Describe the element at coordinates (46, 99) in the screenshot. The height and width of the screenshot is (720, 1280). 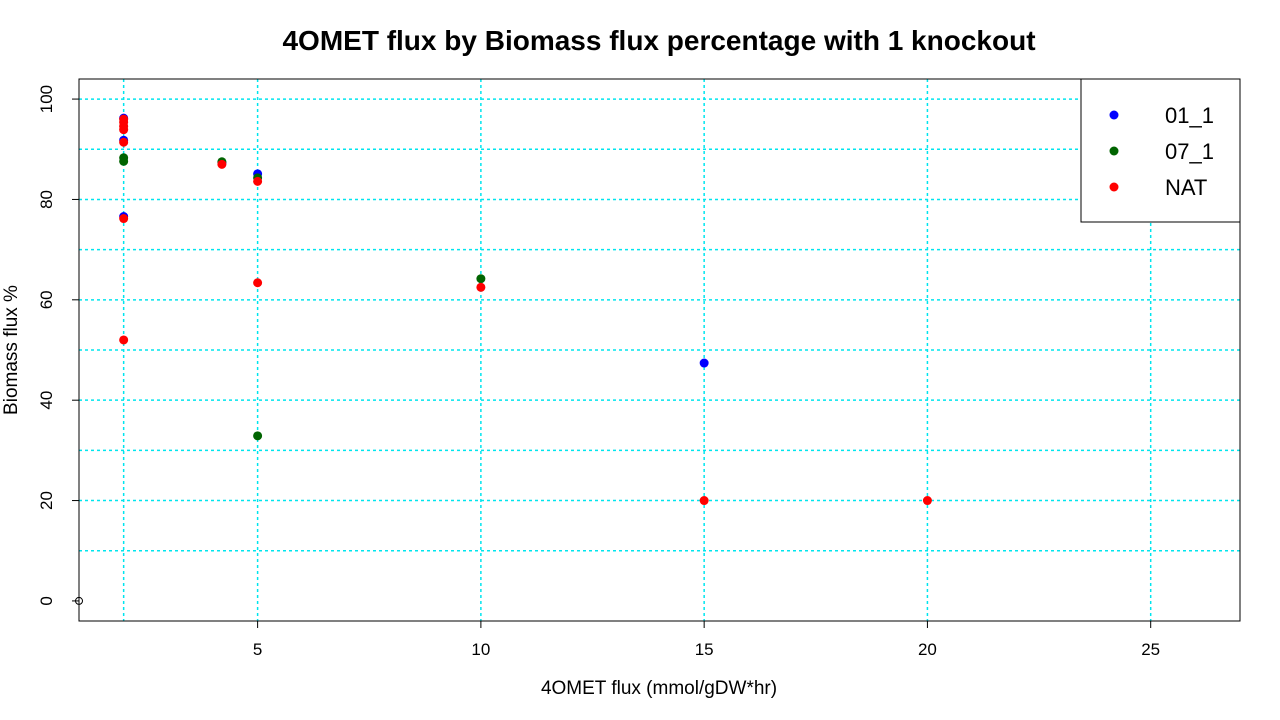
I see `y-tick-label: 100` at that location.